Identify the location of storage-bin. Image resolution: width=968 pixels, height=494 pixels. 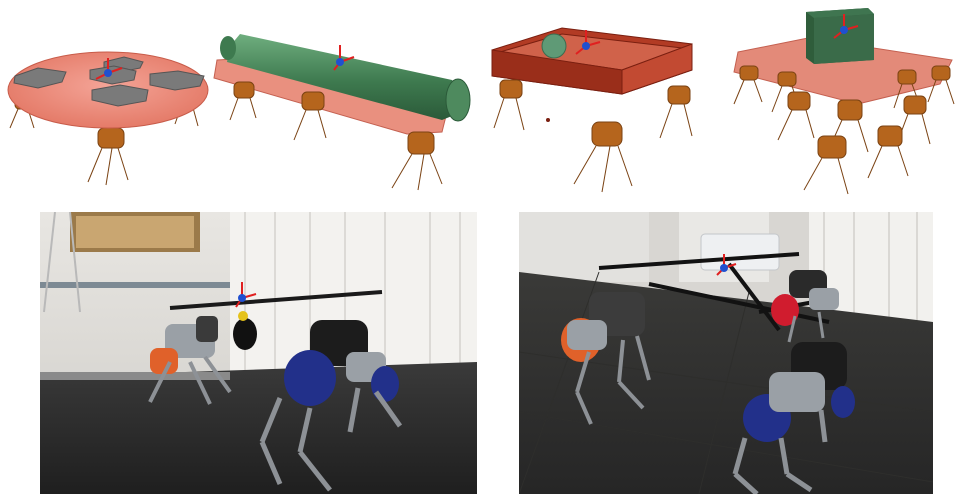
(740, 252).